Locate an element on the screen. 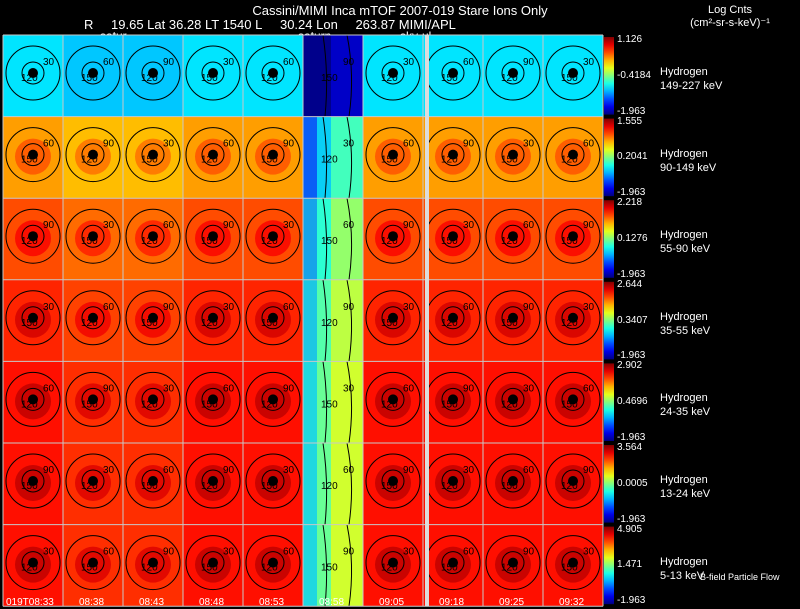 The image size is (800, 609). channel-energy: 5-13 keV is located at coordinates (682, 575).